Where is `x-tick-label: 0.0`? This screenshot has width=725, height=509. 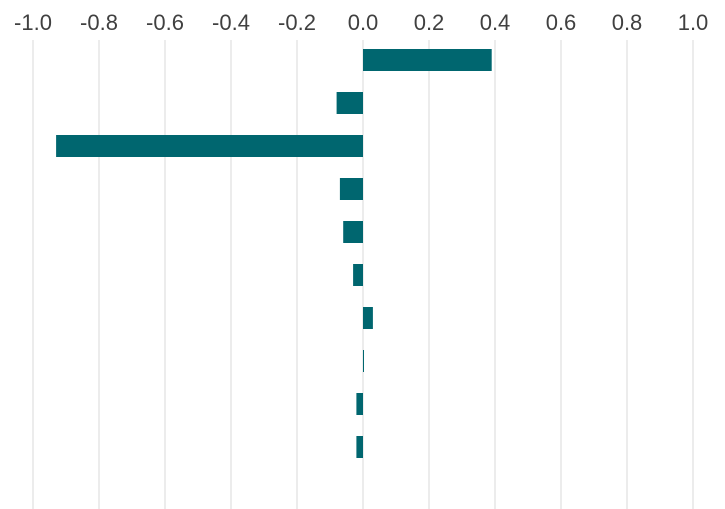
x-tick-label: 0.0 is located at coordinates (363, 22).